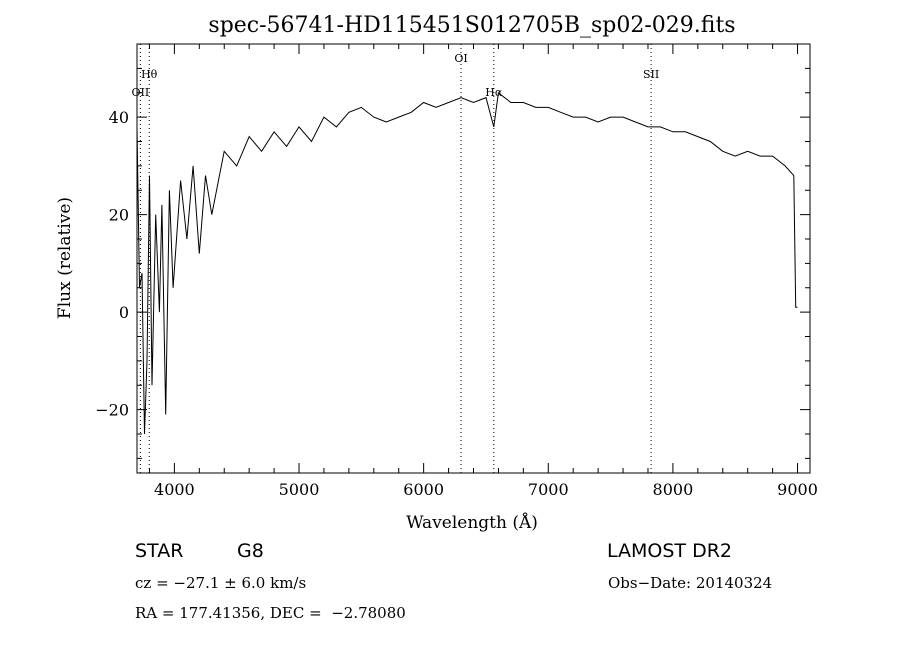 The image size is (900, 650). What do you see at coordinates (119, 117) in the screenshot?
I see `y-tick-label: 40` at bounding box center [119, 117].